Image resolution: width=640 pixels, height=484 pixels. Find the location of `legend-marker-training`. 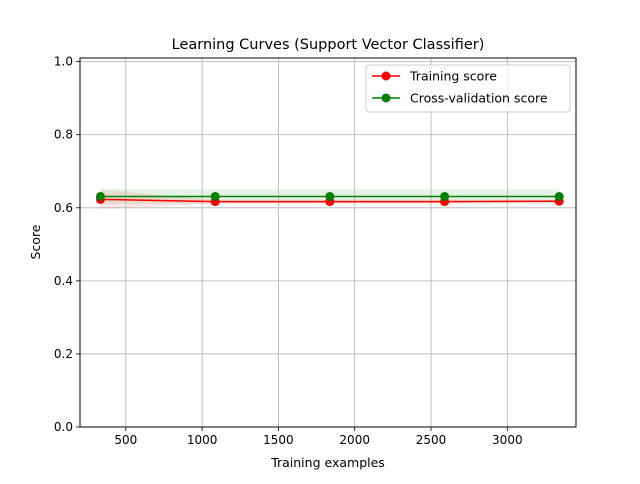

legend-marker-training is located at coordinates (386, 76).